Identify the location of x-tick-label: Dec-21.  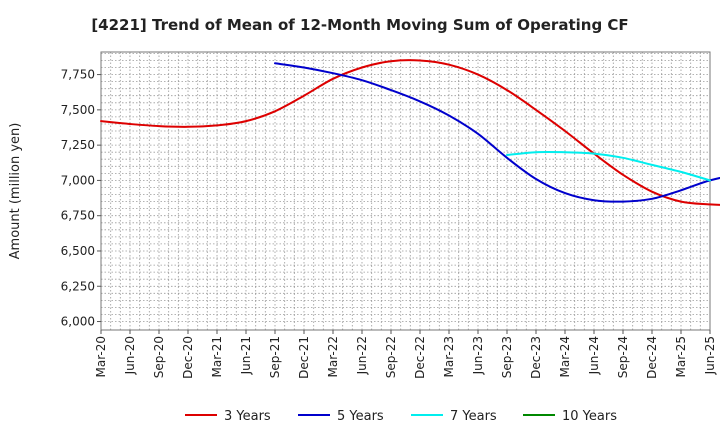
(304, 357).